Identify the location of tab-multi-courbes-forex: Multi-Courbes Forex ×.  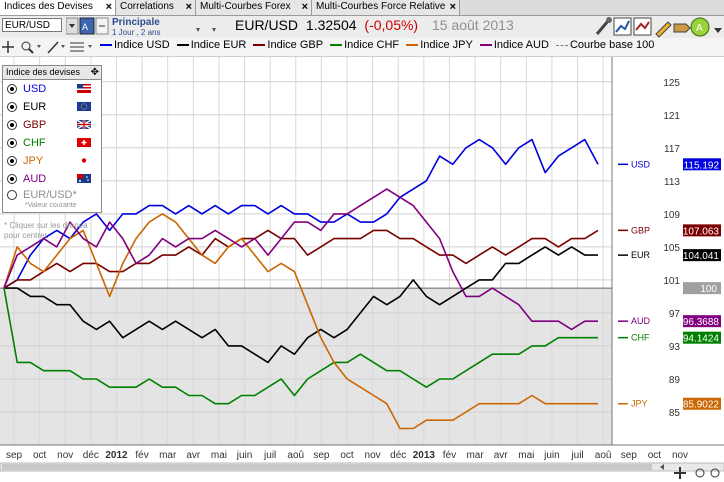
(254, 7).